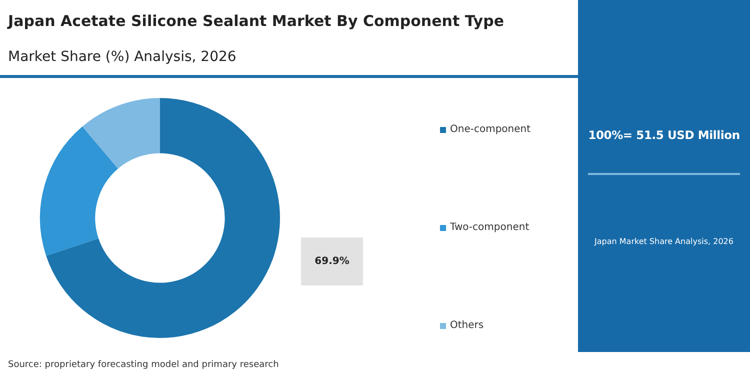 This screenshot has width=750, height=383. What do you see at coordinates (256, 21) in the screenshot?
I see `chart-title: Japan Acetate Silicone Sealant Market By Component Type` at bounding box center [256, 21].